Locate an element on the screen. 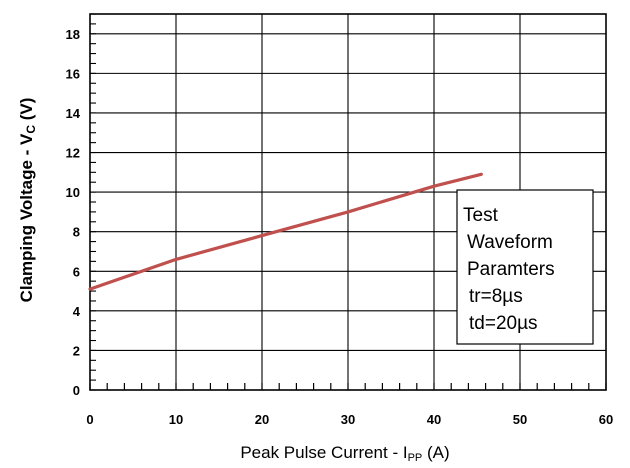  x-tick-label: 40 is located at coordinates (434, 419).